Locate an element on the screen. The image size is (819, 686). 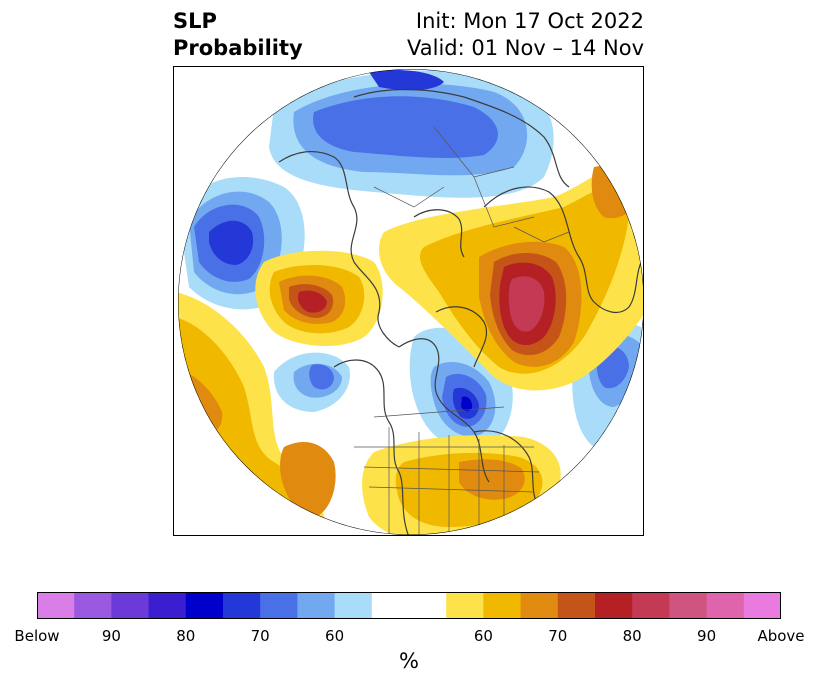
above-region-greenland-atlantic is located at coordinates (511, 276).